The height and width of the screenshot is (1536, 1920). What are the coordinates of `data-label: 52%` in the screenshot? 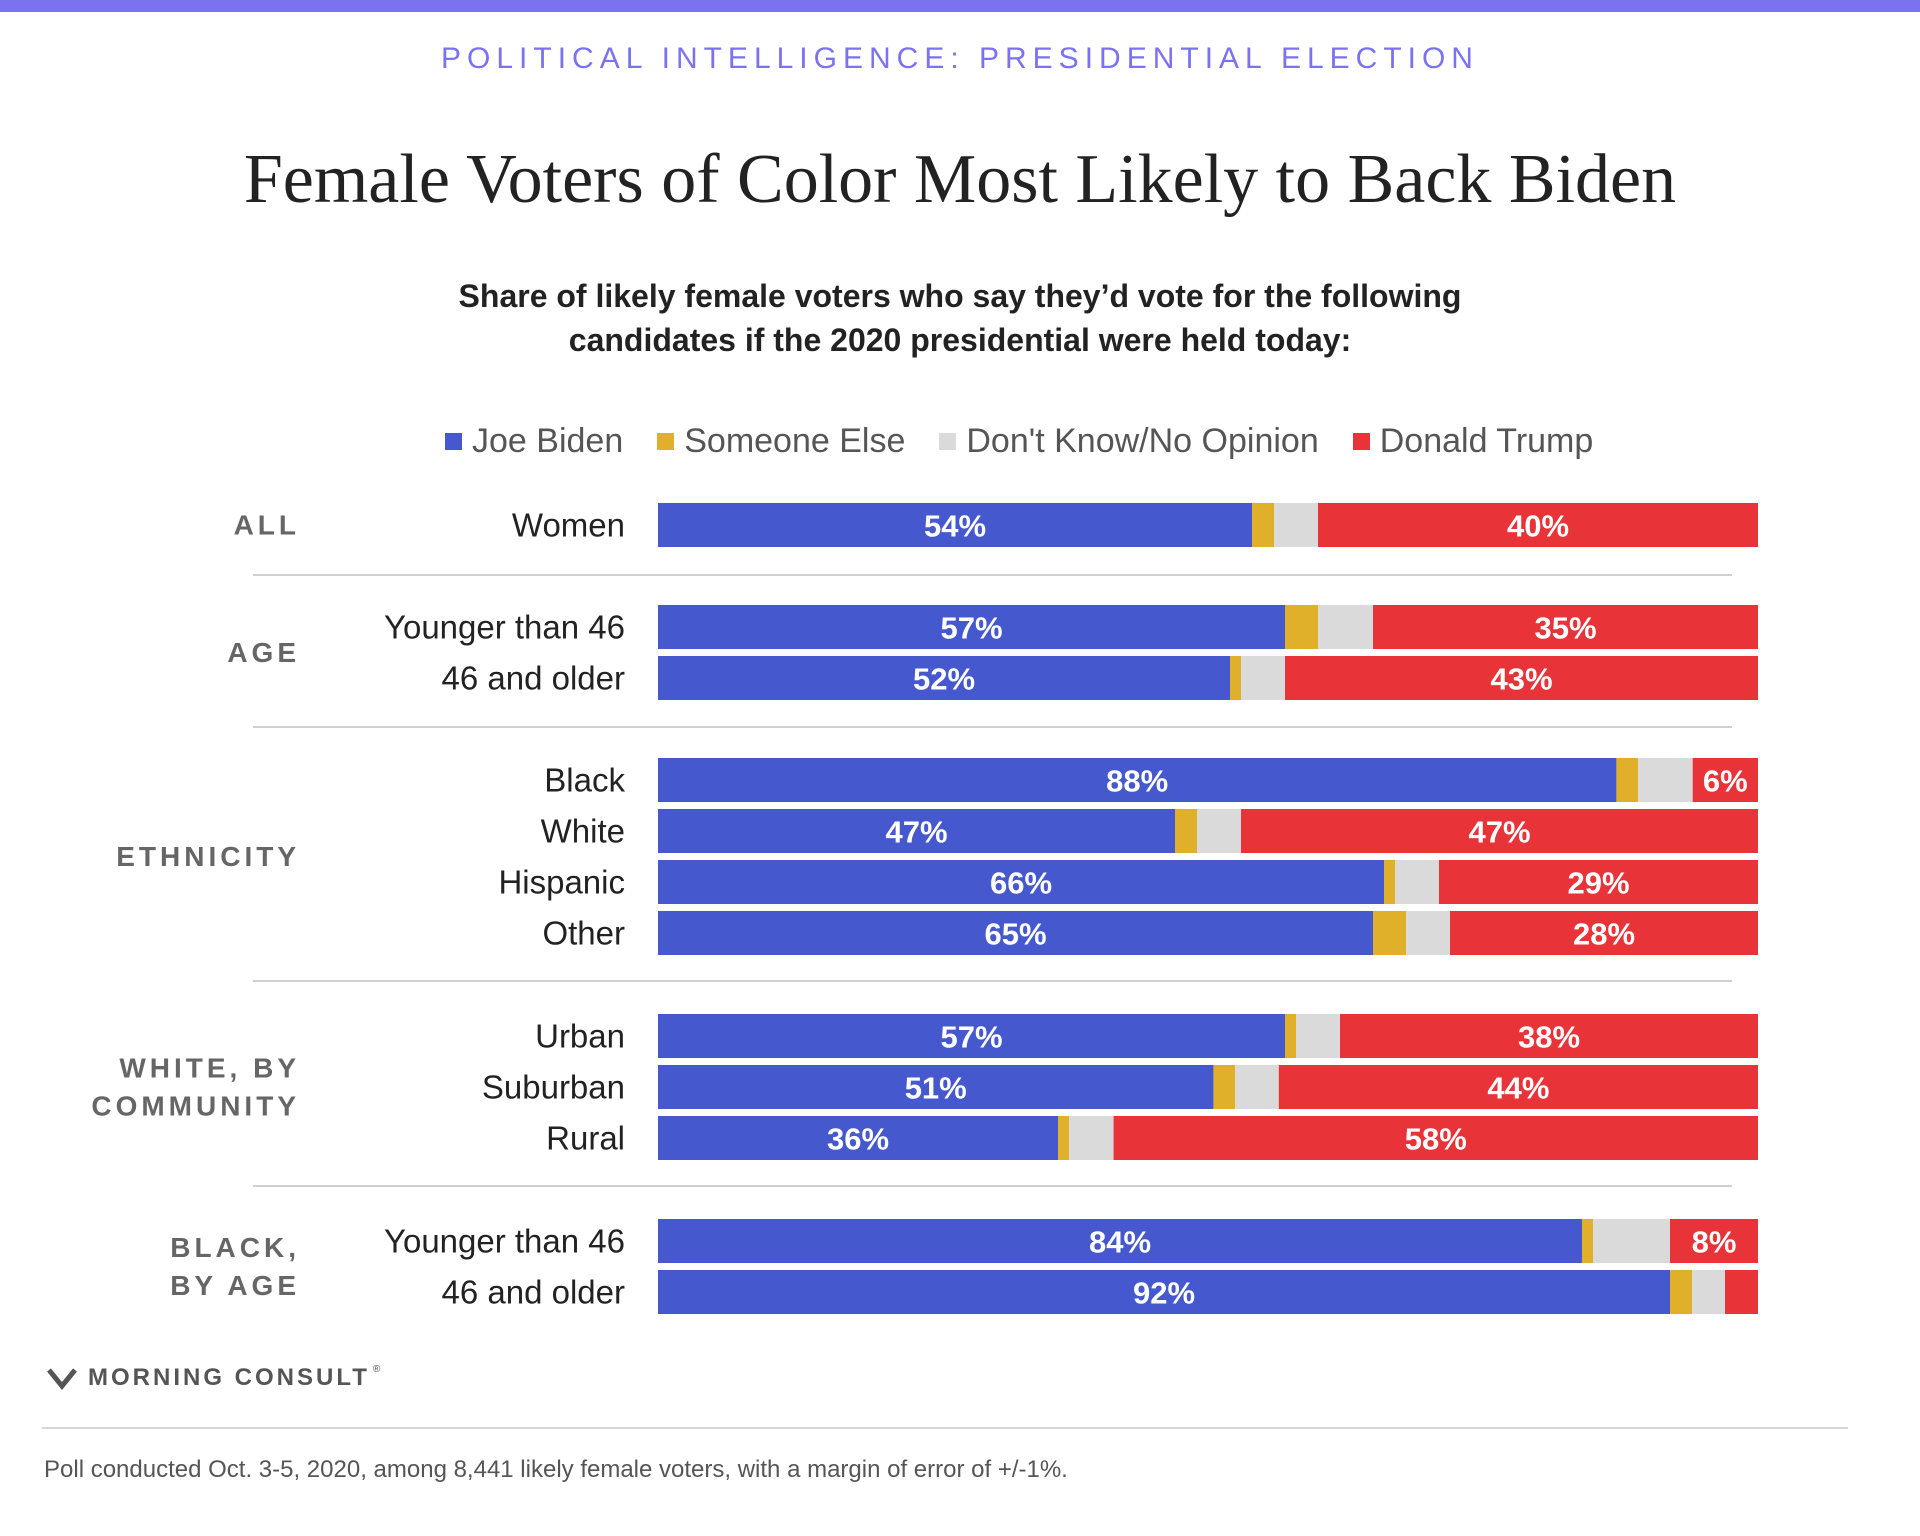 It's located at (944, 679).